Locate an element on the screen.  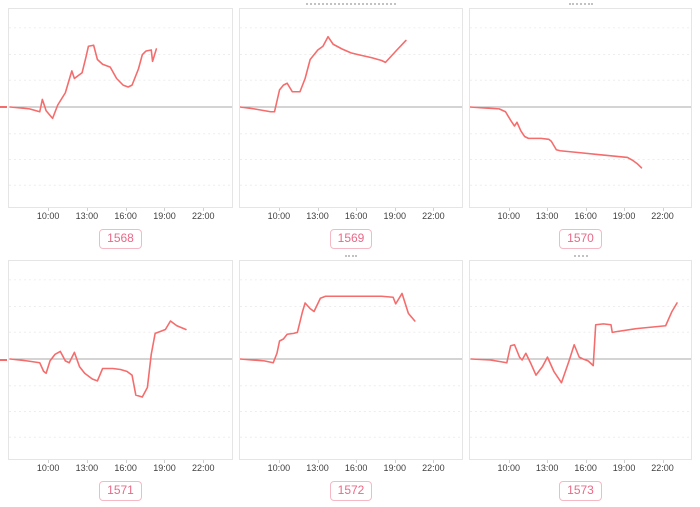
chart-label-row: 1573 is located at coordinates (580, 491).